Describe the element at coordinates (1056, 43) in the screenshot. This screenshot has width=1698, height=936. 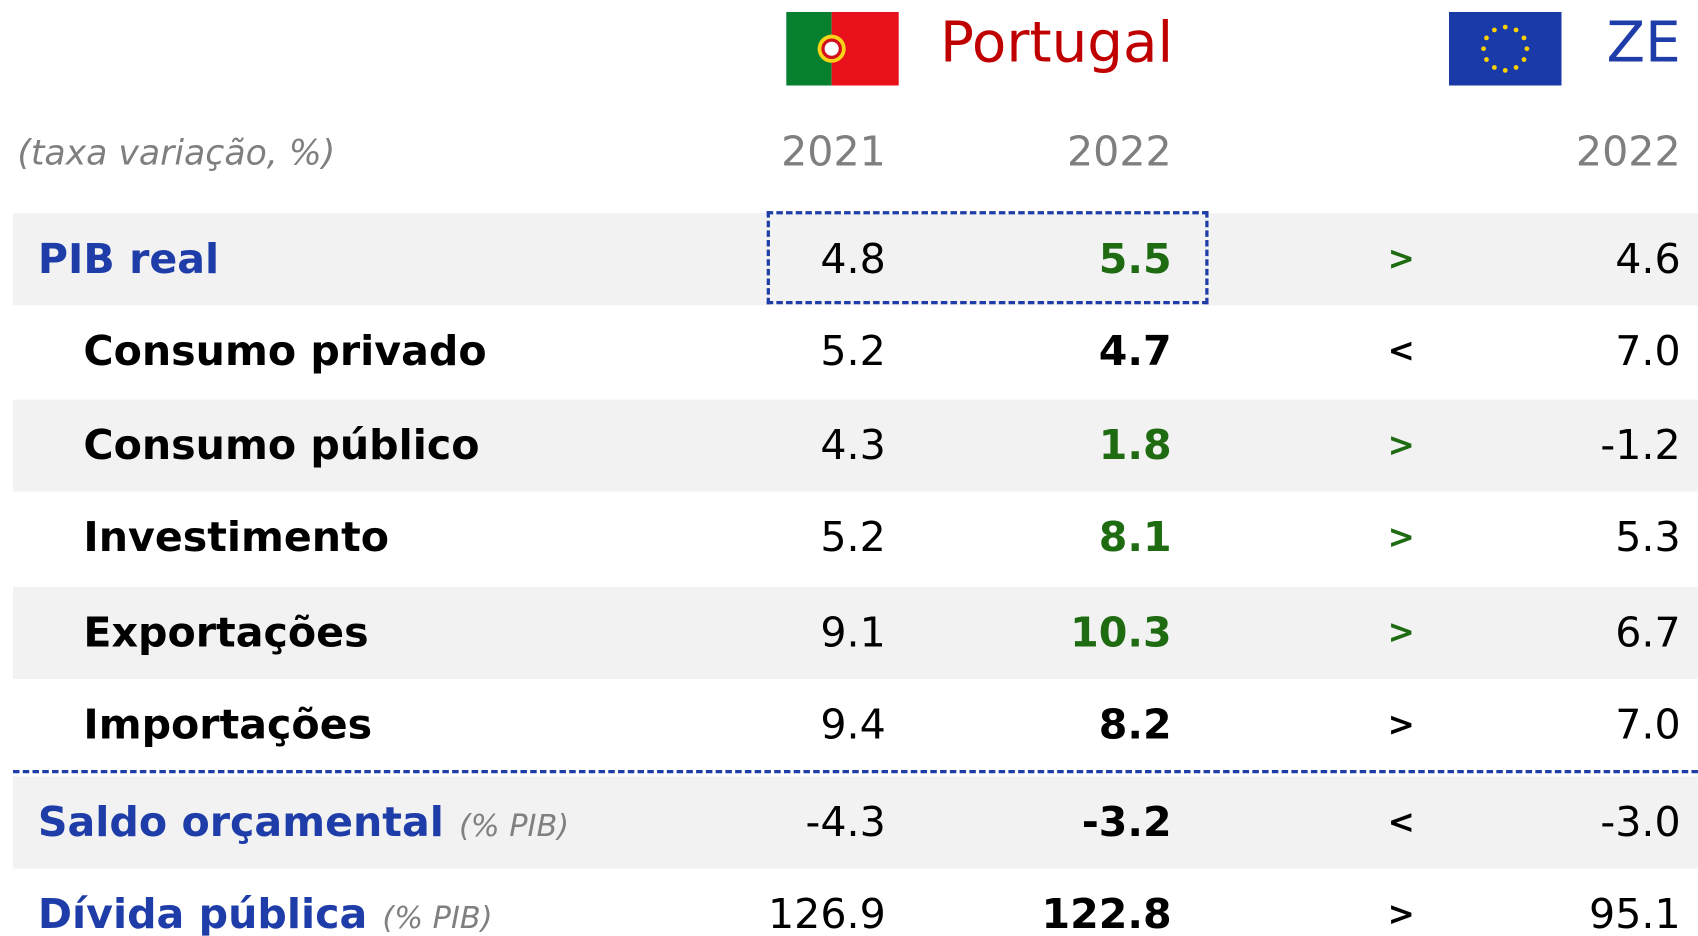
I see `country-title: Portugal` at that location.